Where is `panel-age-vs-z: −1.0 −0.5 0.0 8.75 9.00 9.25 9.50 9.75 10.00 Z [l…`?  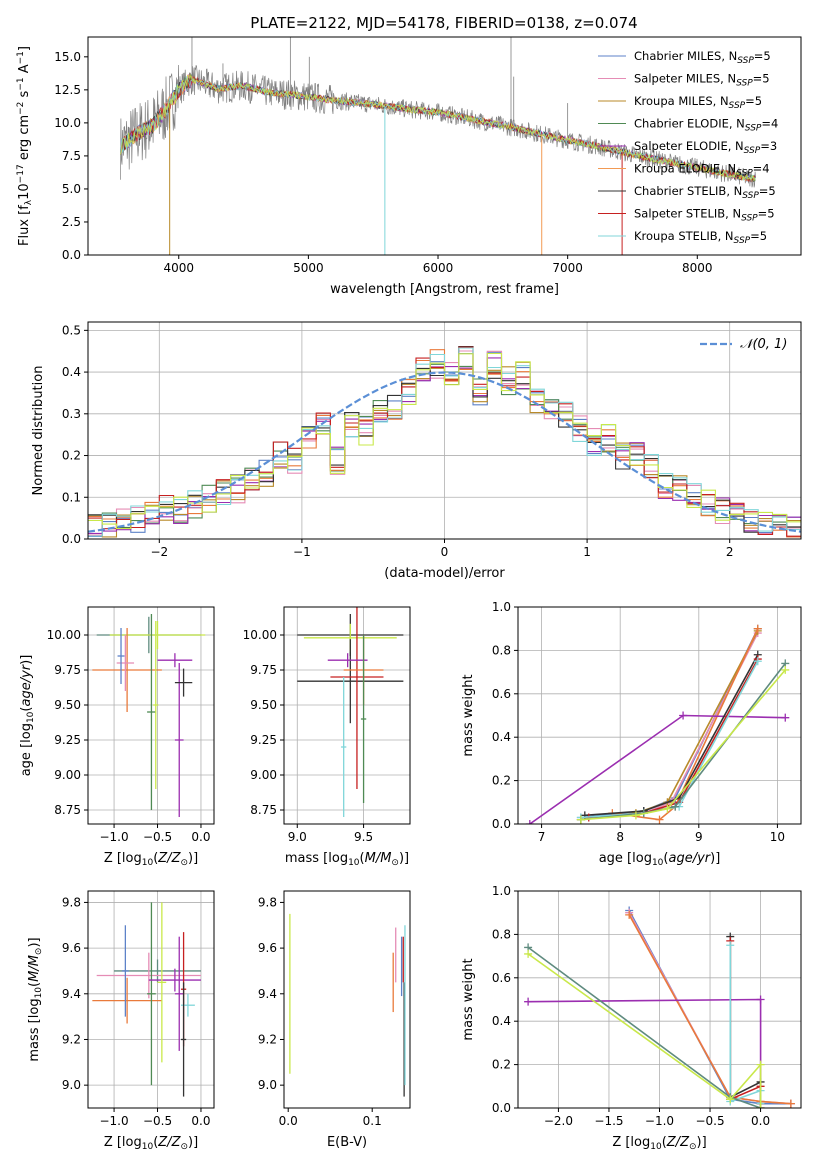
panel-age-vs-z: −1.0 −0.5 0.0 8.75 9.00 9.25 9.50 9.75 10.00 Z [l… is located at coordinates (117, 737).